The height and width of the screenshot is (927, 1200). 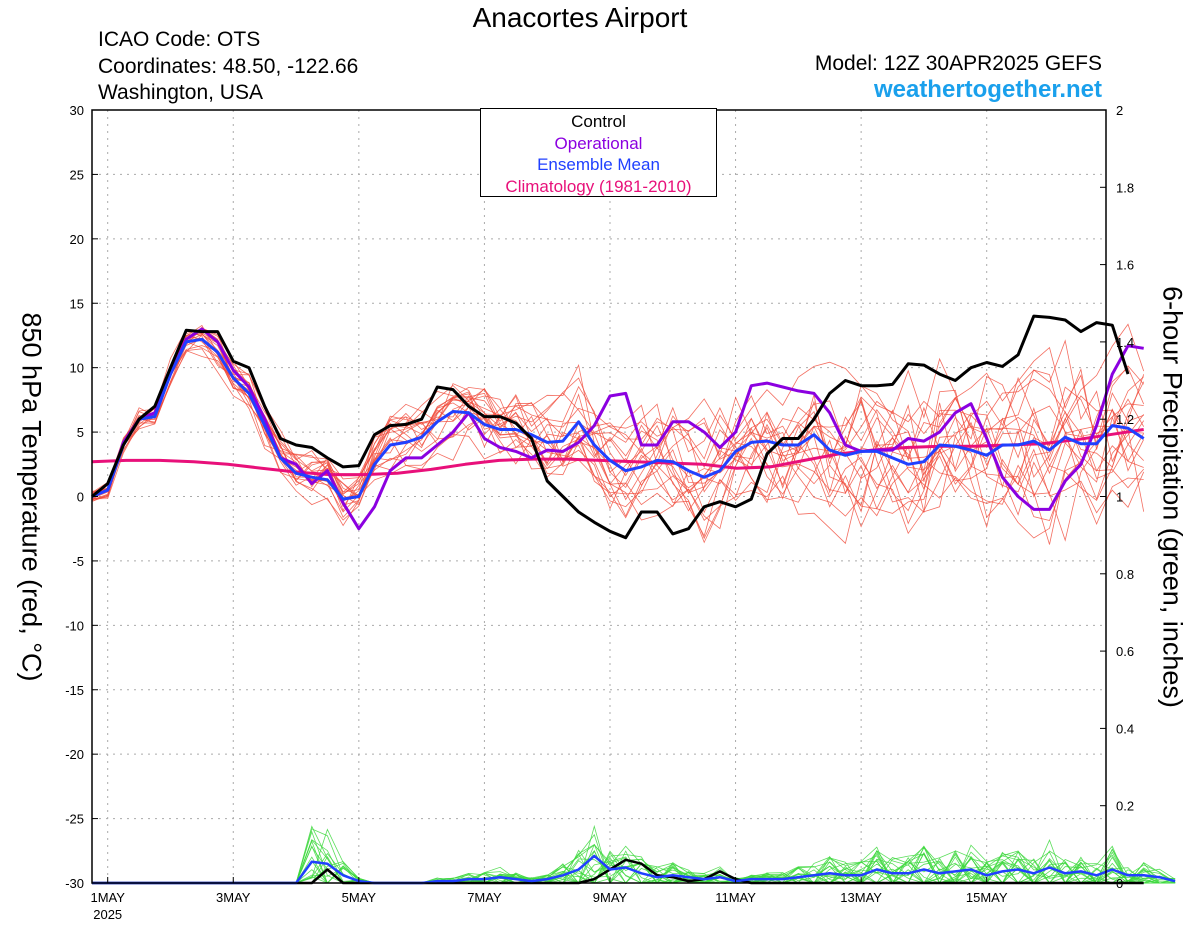 What do you see at coordinates (233, 897) in the screenshot?
I see `x-tick-label: 3MAY` at bounding box center [233, 897].